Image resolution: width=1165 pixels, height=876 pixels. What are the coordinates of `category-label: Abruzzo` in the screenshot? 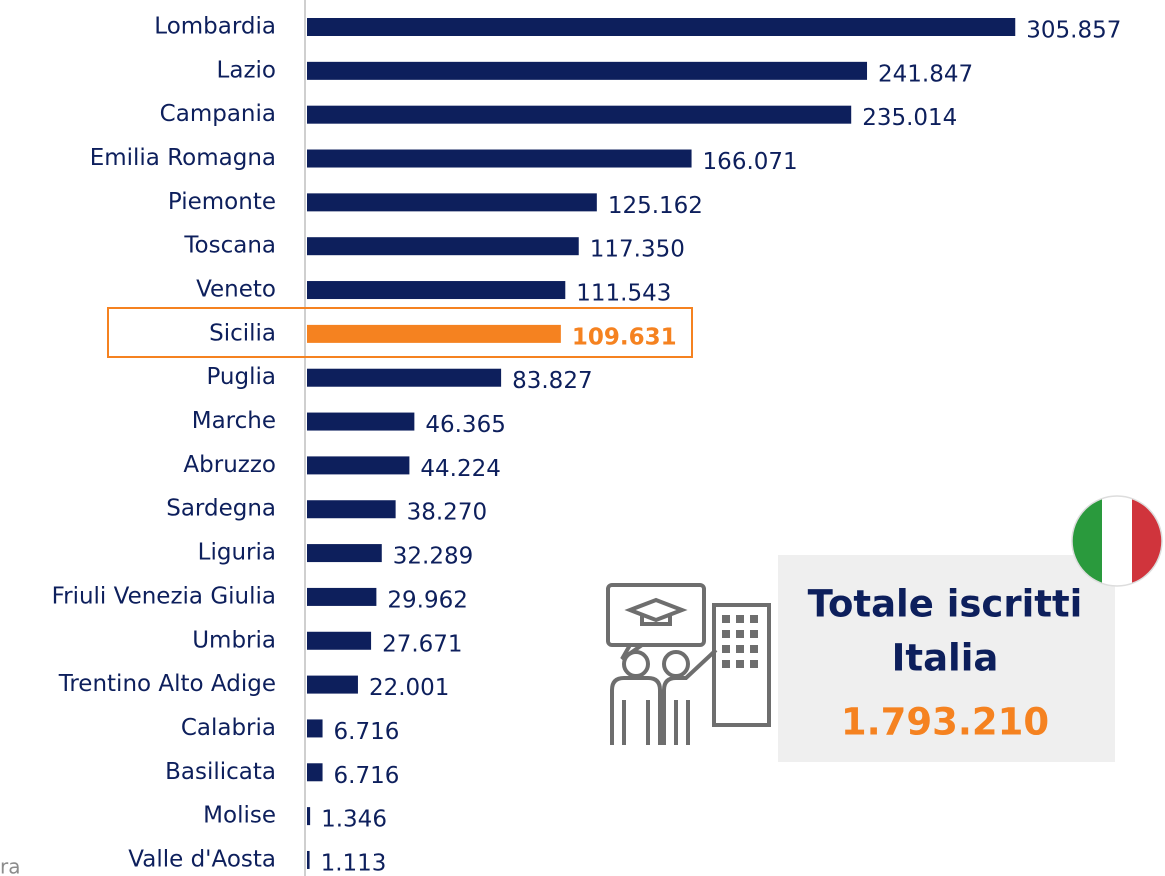 It's located at (229, 465).